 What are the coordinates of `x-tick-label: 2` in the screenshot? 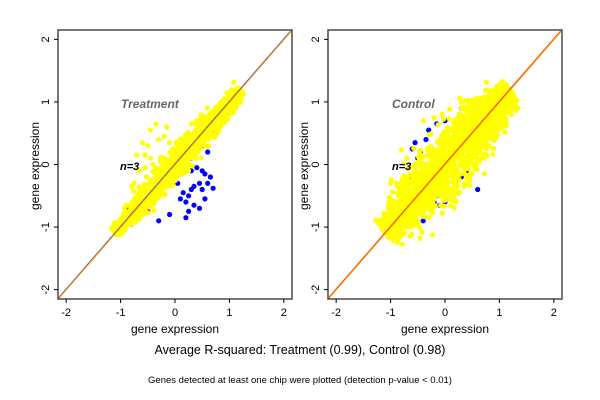 It's located at (284, 313).